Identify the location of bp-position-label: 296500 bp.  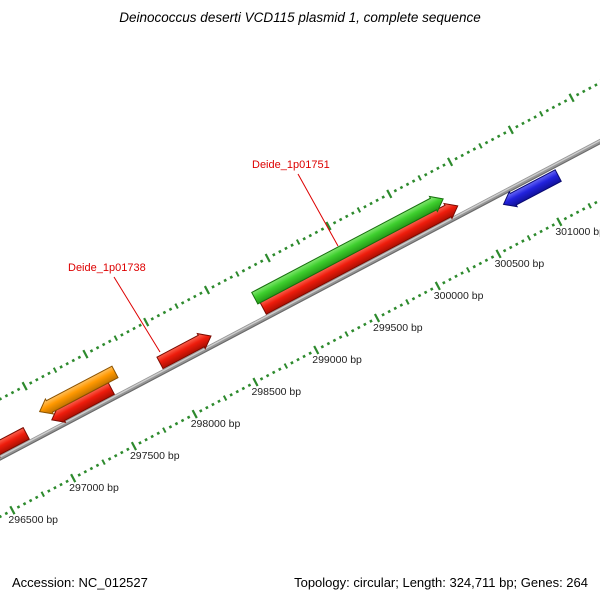
(33, 520).